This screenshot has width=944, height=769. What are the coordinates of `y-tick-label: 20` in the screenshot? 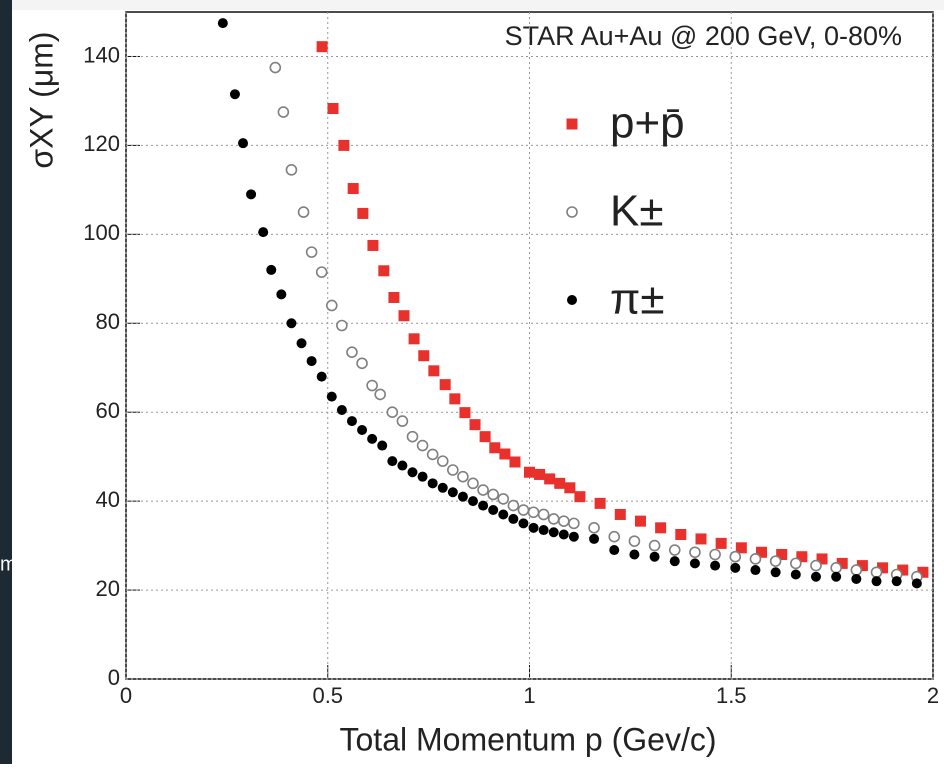 It's located at (108, 588).